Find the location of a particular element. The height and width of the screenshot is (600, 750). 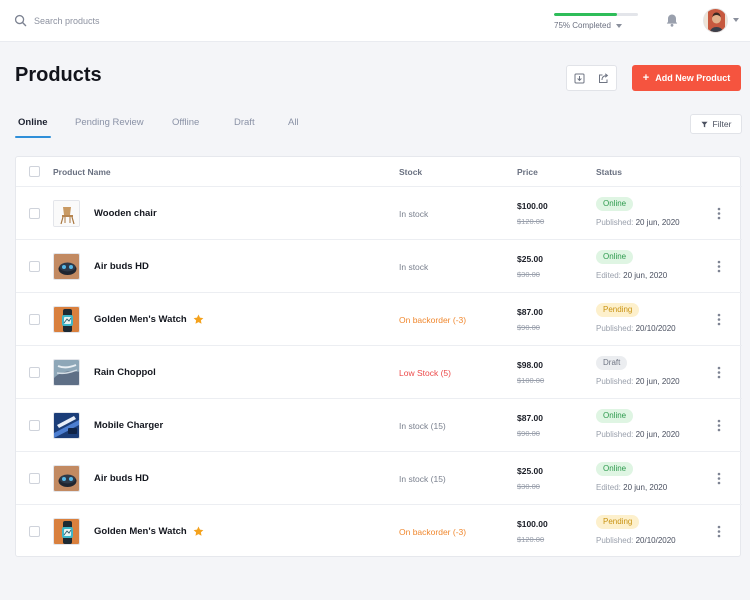

add-new-product-button: + Add New Product is located at coordinates (686, 78).